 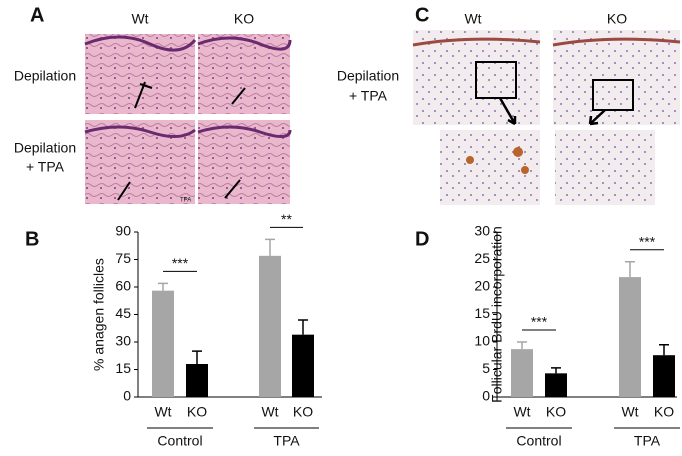 I want to click on y-tick-label: 75, so click(x=123, y=258).